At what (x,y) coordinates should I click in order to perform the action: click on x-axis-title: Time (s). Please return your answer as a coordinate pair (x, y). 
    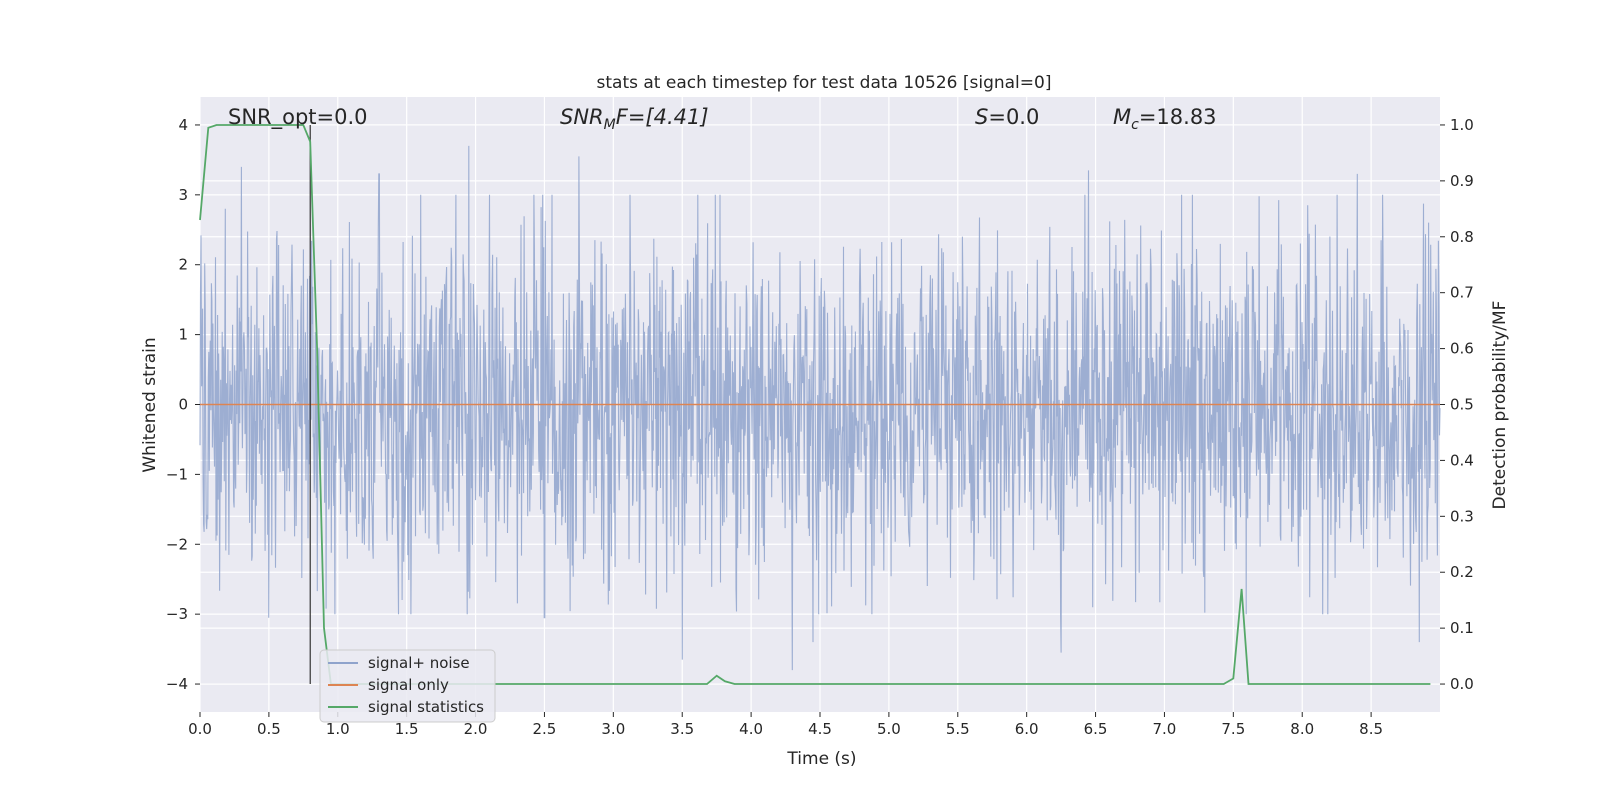
    Looking at the image, I should click on (821, 759).